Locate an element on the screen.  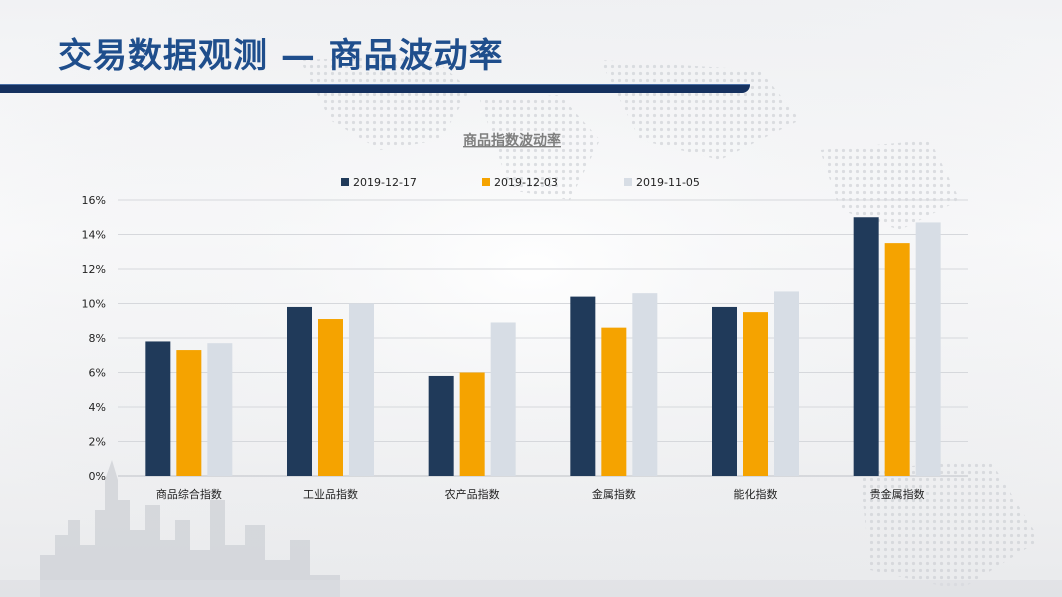
legend-label: 2019-11-05 is located at coordinates (668, 182).